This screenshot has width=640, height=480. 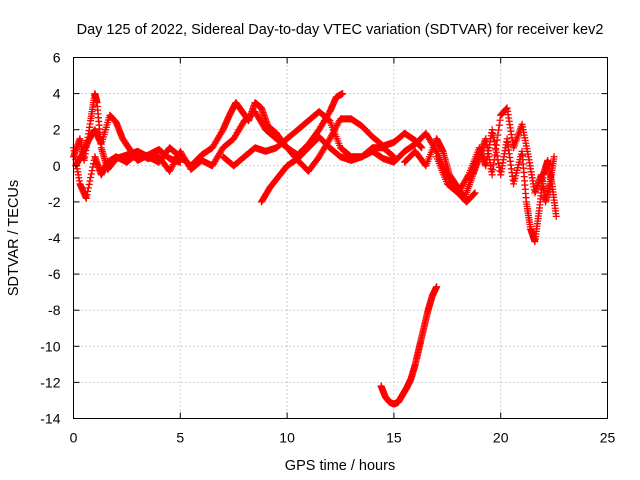 I want to click on x-tick-label: 20, so click(x=501, y=438).